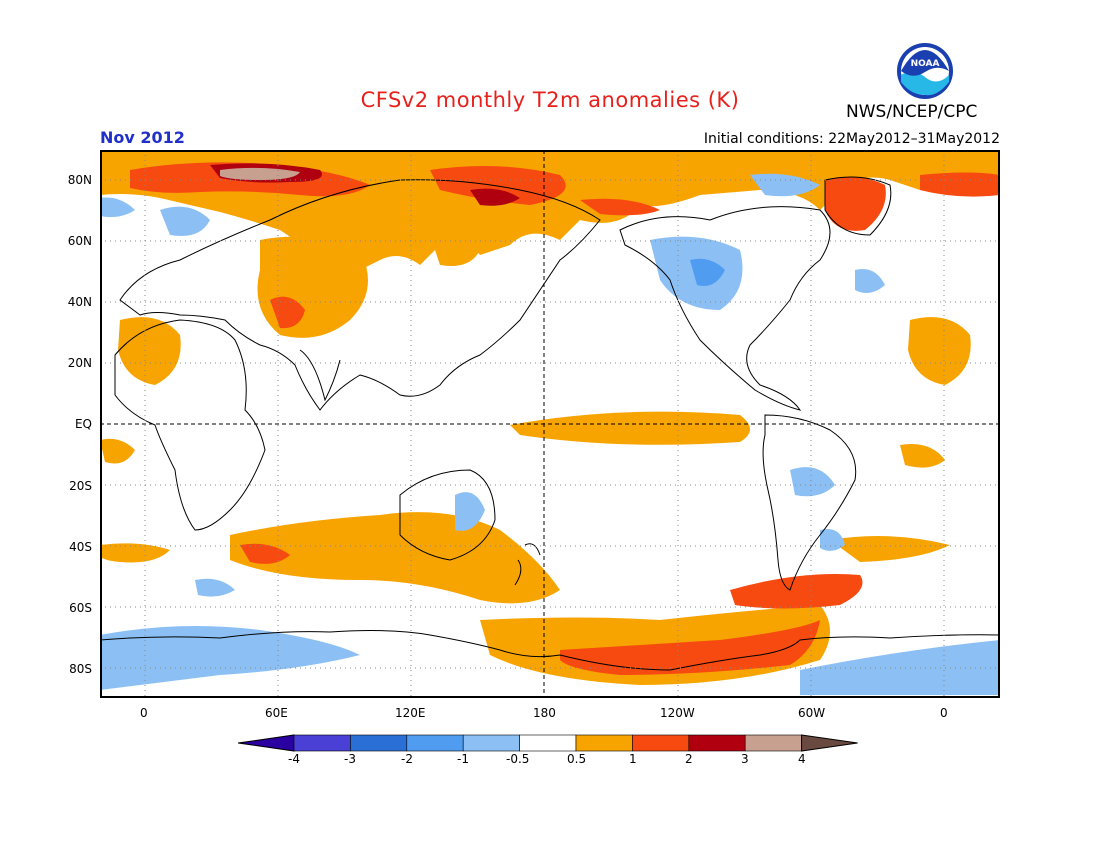 This screenshot has height=850, width=1100. I want to click on initial-conditions: Initial conditions: 22May2012–31May2012, so click(851, 139).